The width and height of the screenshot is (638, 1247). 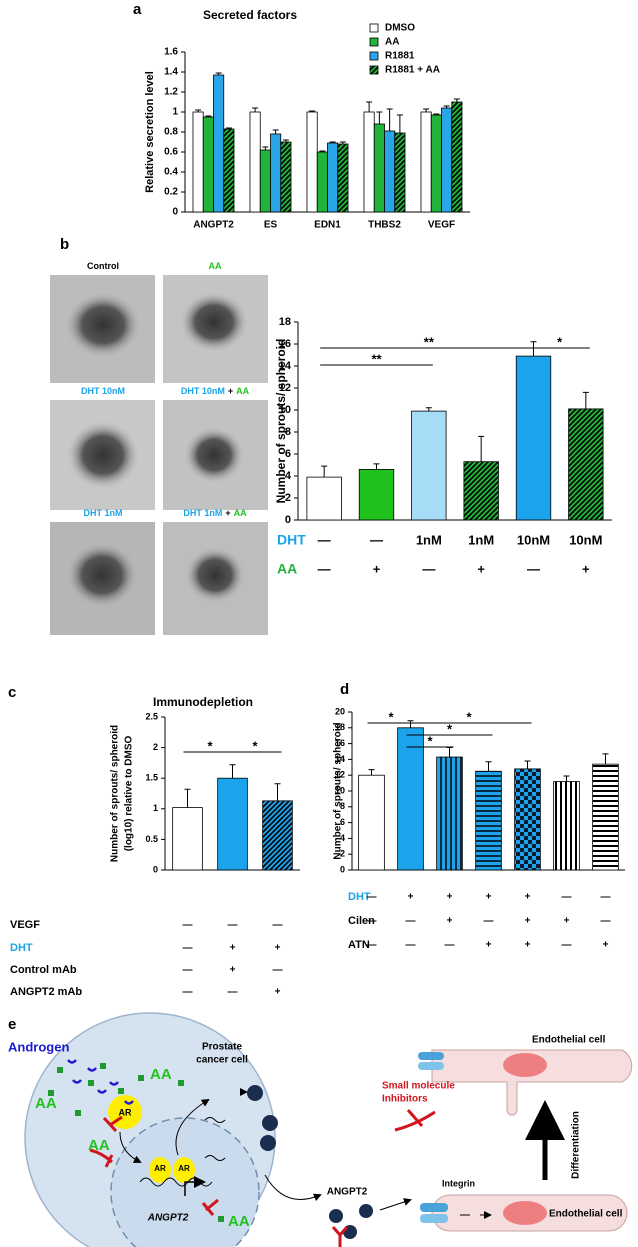 I want to click on row-label: VEGF, so click(x=25, y=925).